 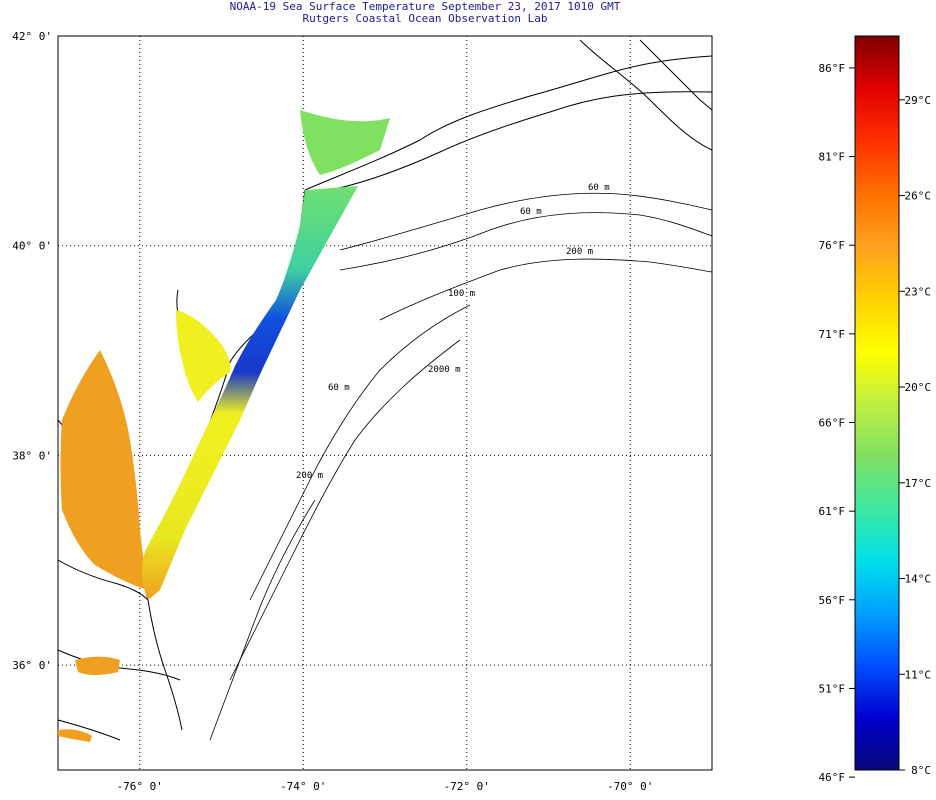 What do you see at coordinates (32, 246) in the screenshot?
I see `latitude-label: 40° 0'` at bounding box center [32, 246].